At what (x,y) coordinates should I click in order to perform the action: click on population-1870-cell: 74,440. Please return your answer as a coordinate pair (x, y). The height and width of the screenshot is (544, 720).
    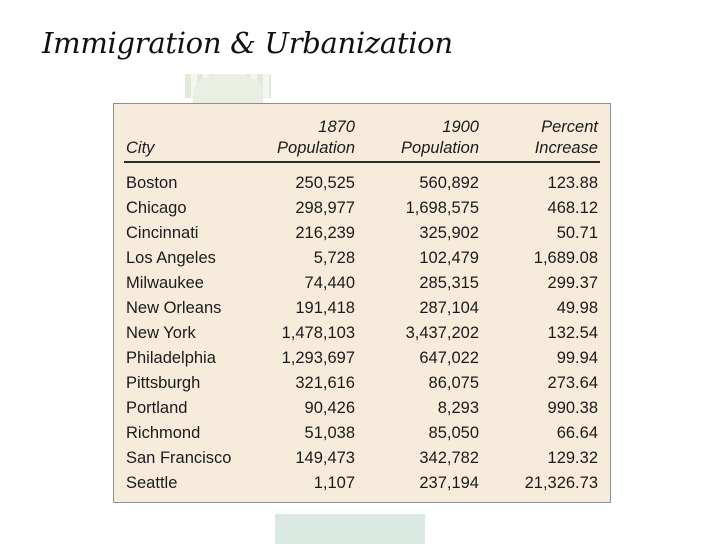
    Looking at the image, I should click on (329, 283).